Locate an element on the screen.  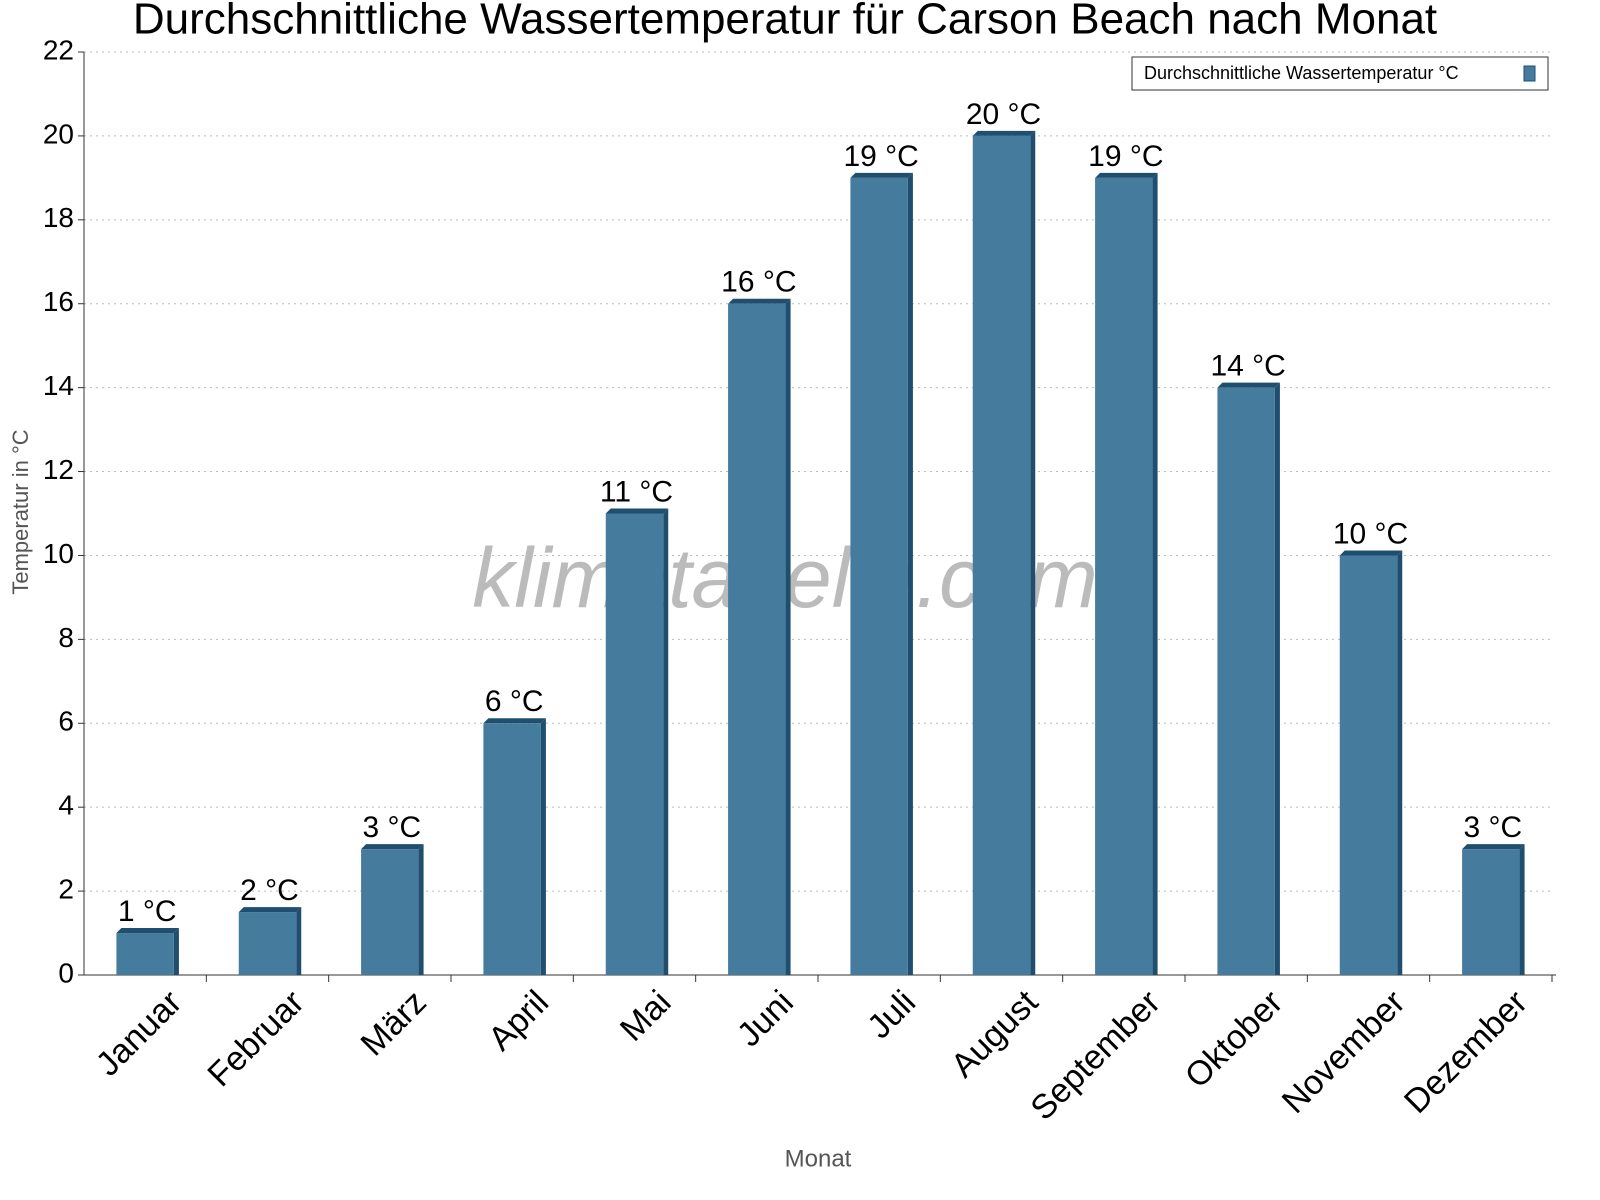
x-tick-label: Juni is located at coordinates (765, 1018).